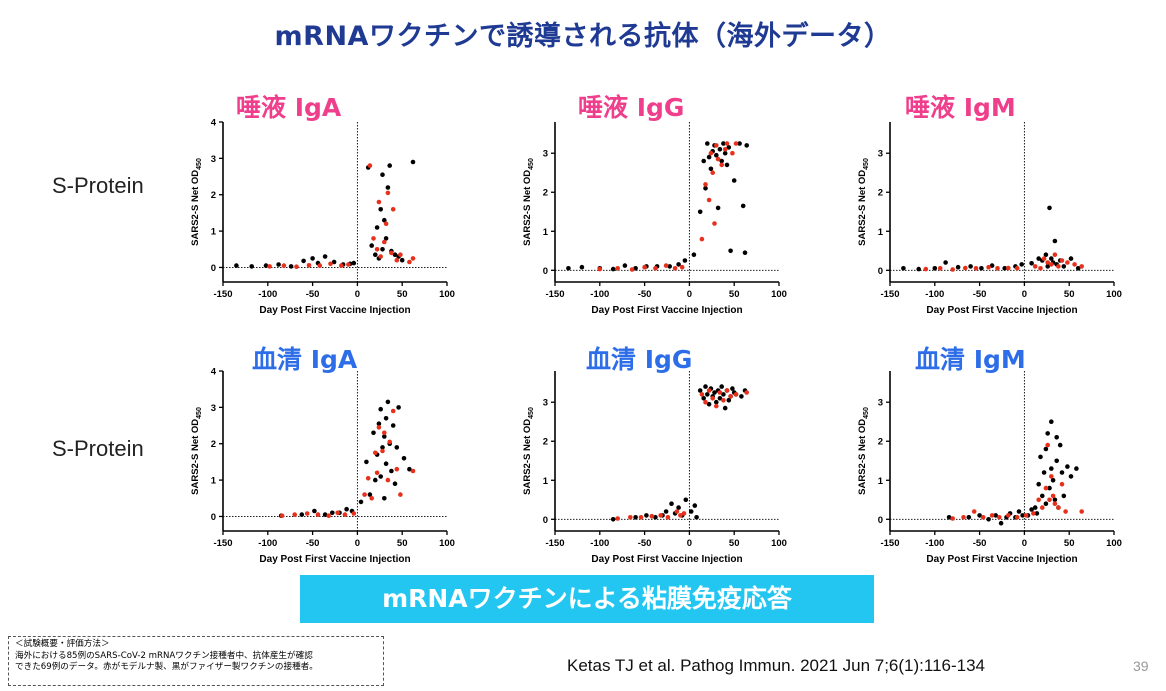 Image resolution: width=1166 pixels, height=691 pixels. I want to click on row-label-saliva: S-Protein, so click(98, 185).